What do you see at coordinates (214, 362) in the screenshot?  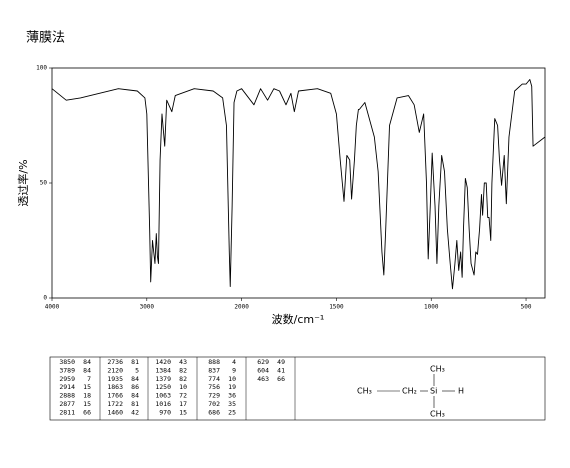 I see `peak-wavenumber: 888` at bounding box center [214, 362].